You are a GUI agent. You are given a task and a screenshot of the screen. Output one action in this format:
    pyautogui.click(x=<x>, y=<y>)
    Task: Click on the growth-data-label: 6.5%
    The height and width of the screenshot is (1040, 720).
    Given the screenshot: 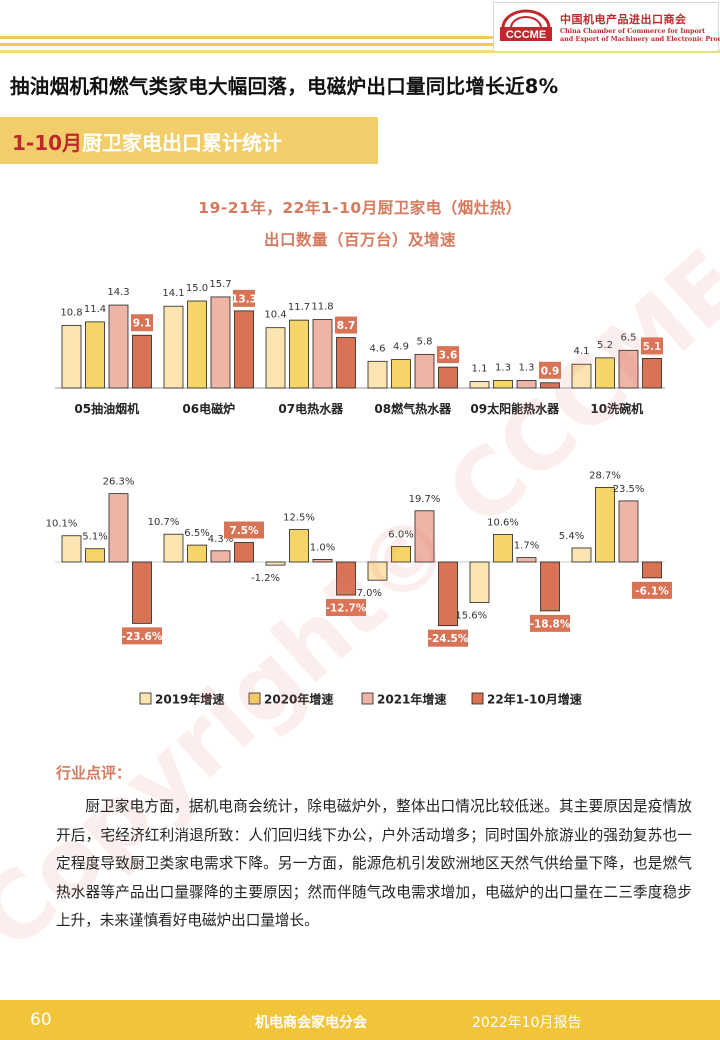 What is the action you would take?
    pyautogui.click(x=196, y=533)
    